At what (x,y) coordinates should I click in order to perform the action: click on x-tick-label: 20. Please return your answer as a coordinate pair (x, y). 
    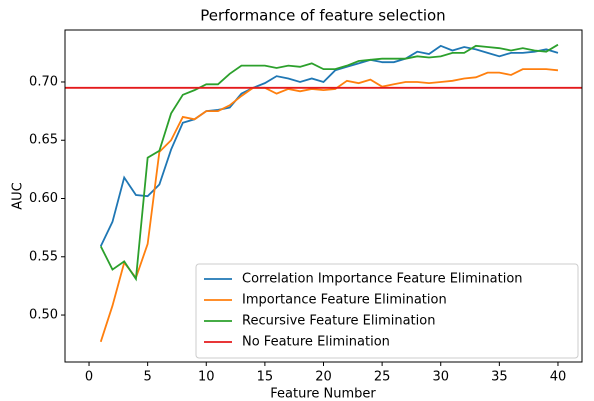
    Looking at the image, I should click on (323, 377).